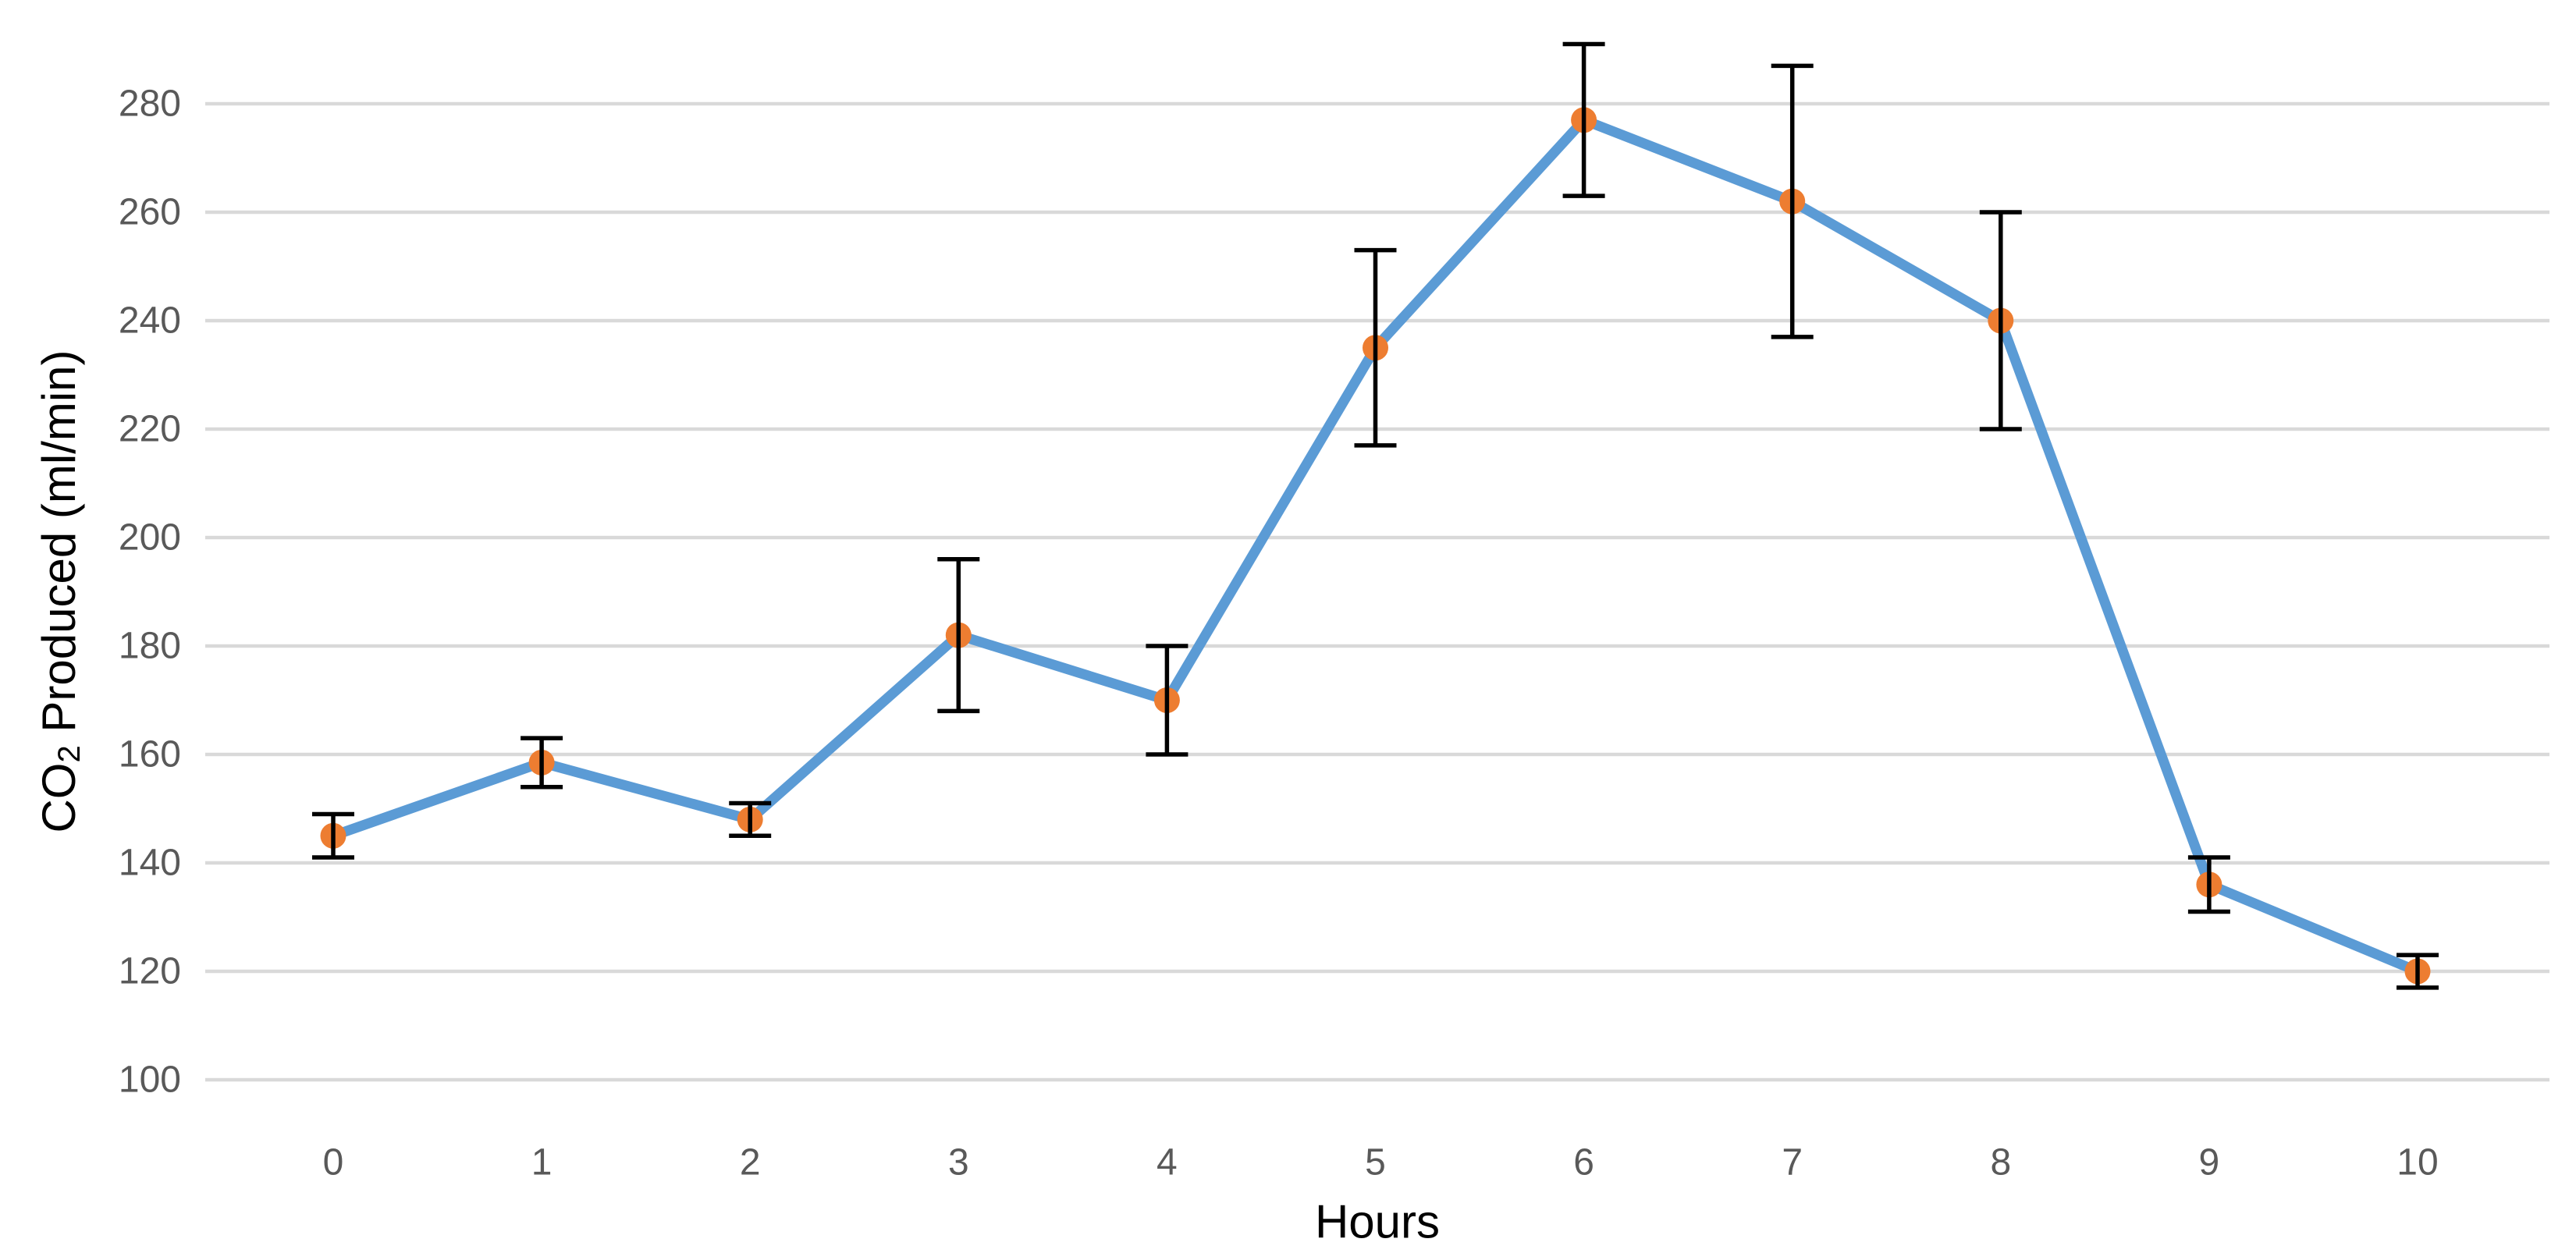 The image size is (2576, 1260). Describe the element at coordinates (1167, 1163) in the screenshot. I see `x-tick-label: 4` at that location.